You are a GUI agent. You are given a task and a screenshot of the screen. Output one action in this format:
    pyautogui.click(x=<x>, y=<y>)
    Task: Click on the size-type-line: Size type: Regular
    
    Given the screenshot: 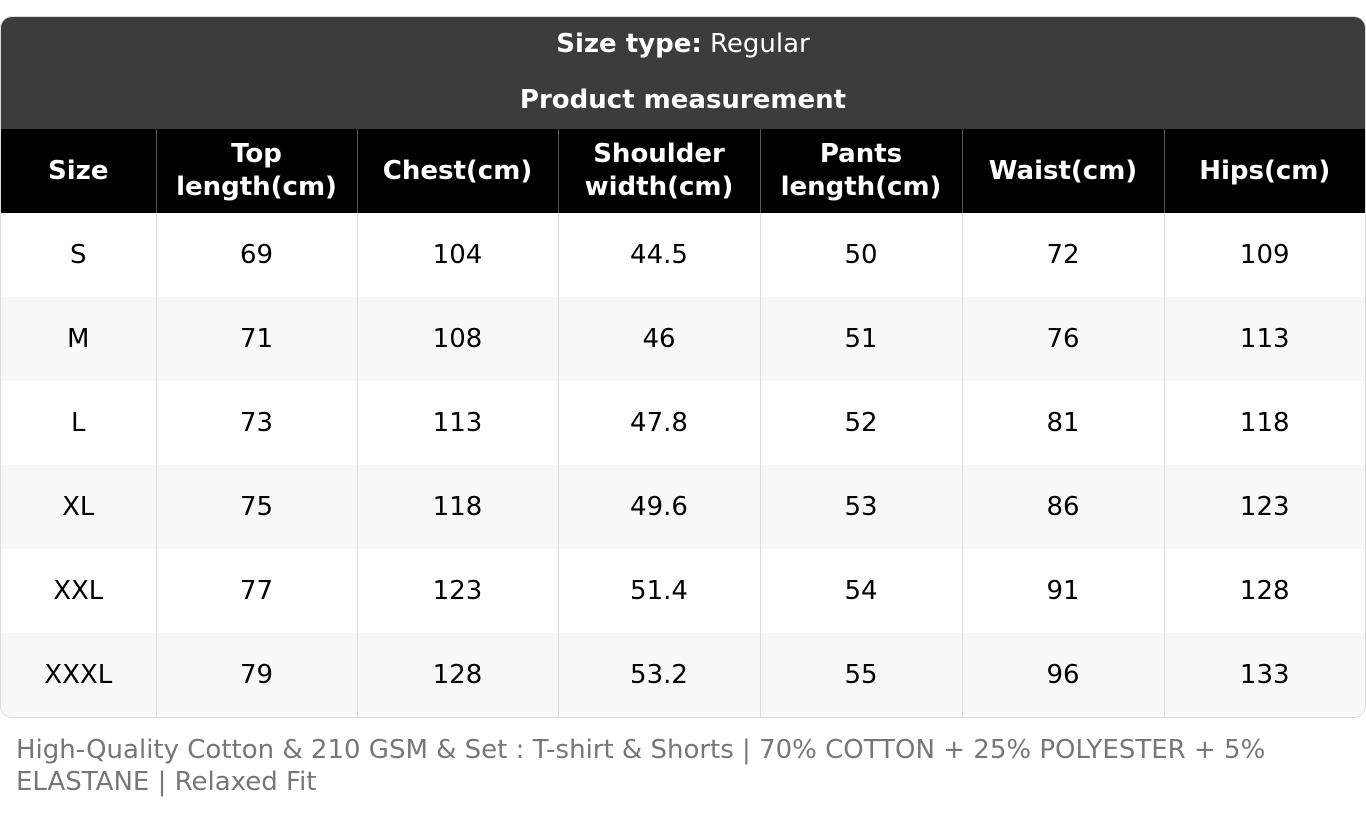 What is the action you would take?
    pyautogui.click(x=683, y=44)
    